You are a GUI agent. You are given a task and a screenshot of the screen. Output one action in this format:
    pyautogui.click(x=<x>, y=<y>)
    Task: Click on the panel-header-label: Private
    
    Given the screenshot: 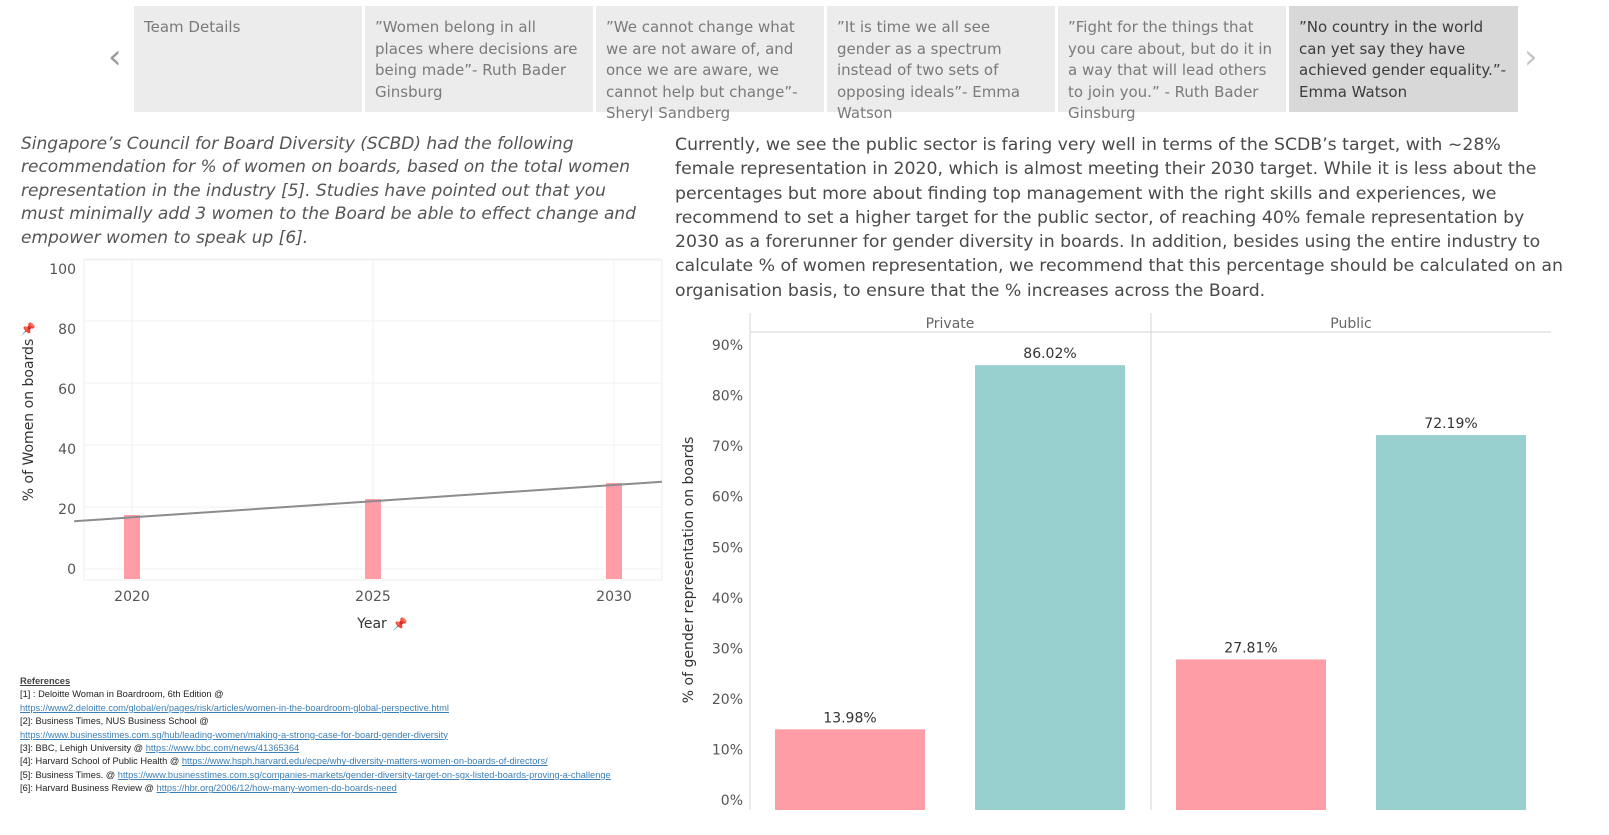 What is the action you would take?
    pyautogui.click(x=950, y=324)
    